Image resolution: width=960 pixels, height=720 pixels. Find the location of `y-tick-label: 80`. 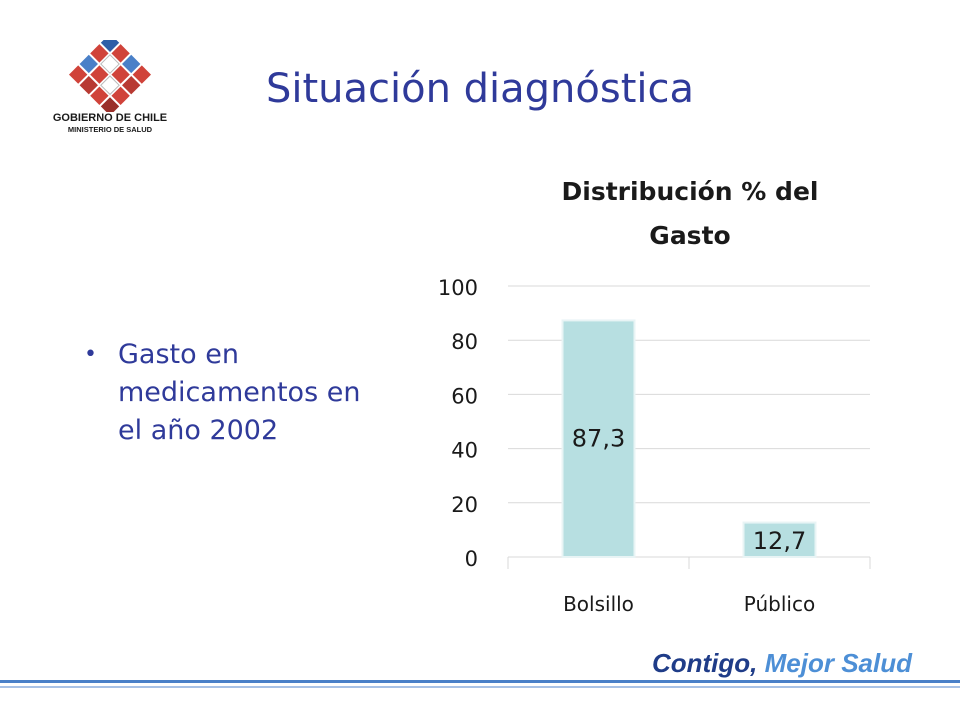

y-tick-label: 80 is located at coordinates (464, 342).